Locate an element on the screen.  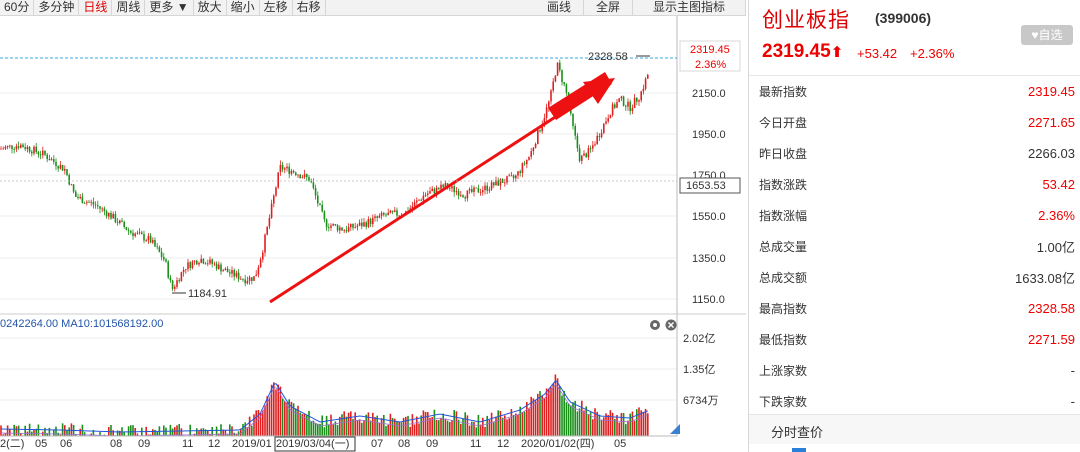
toolbar-button-0: 60分 is located at coordinates (17, 8).